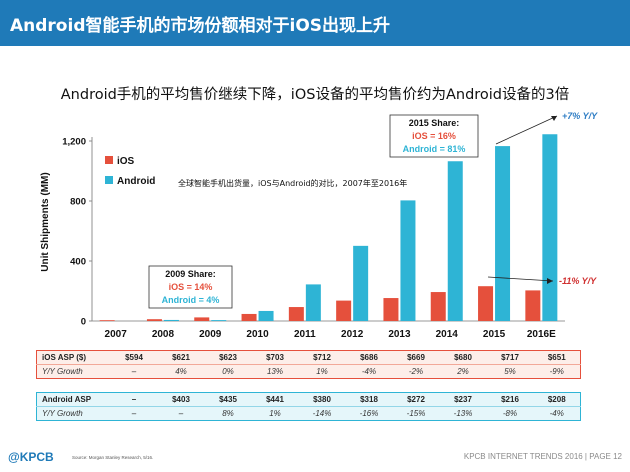  I want to click on source-note: Source: Morgan Stanley Research, 5/16., so click(113, 457).